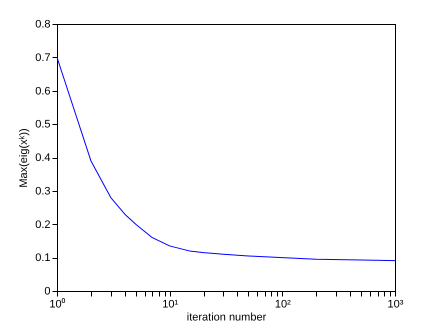 This screenshot has width=436, height=327. I want to click on y-tick-label: 0.6, so click(42, 91).